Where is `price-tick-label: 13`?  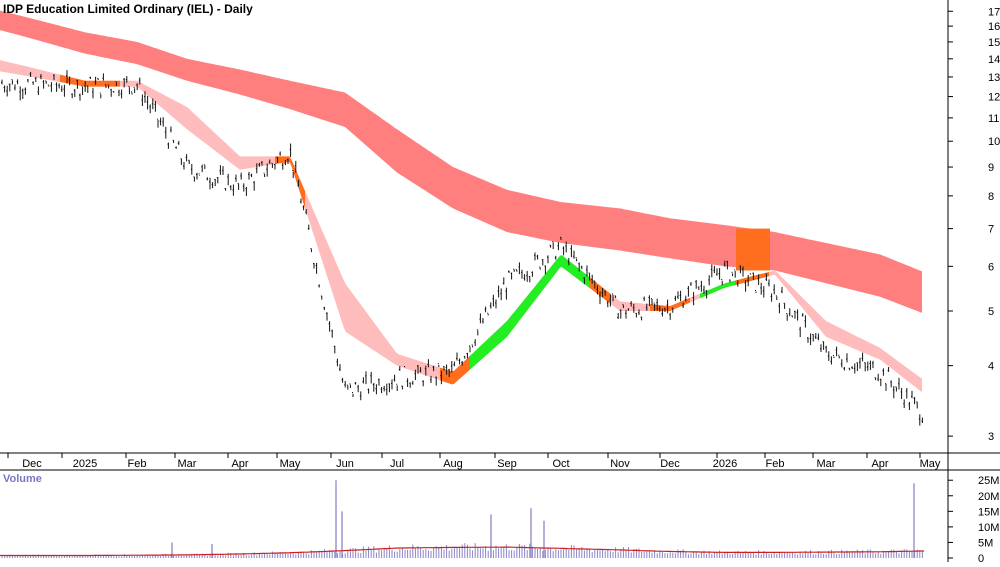
price-tick-label: 13 is located at coordinates (994, 78).